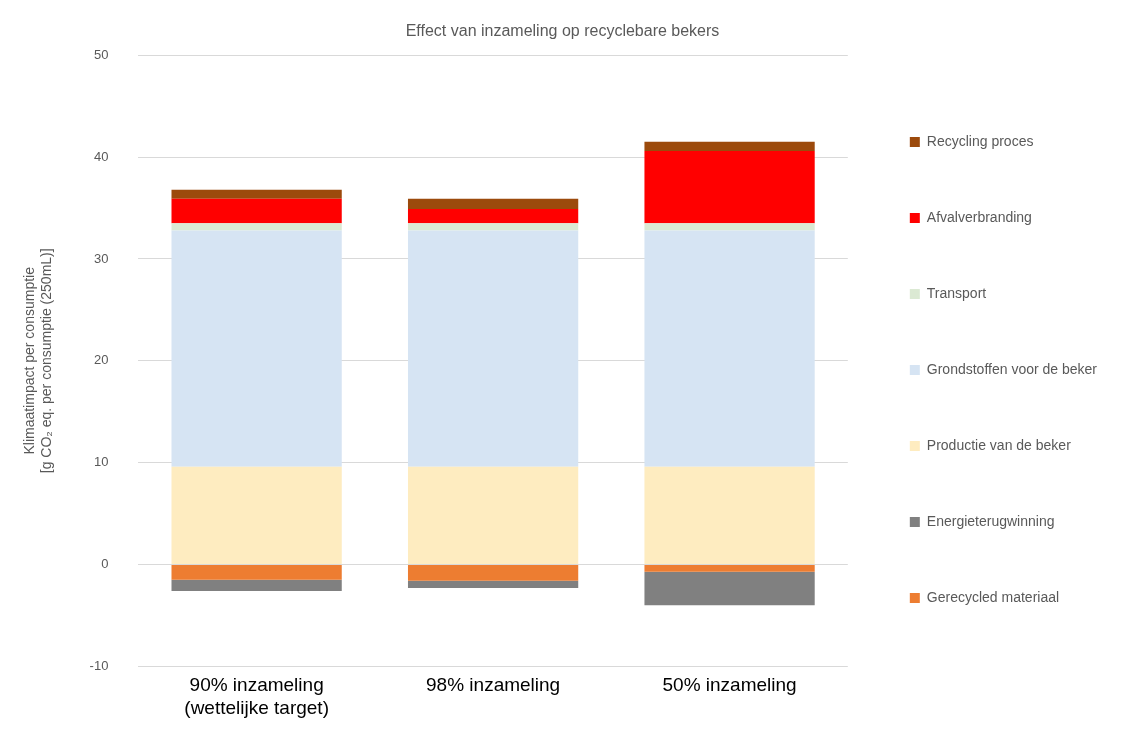 The image size is (1125, 733). I want to click on legend-label: Productie van de beker, so click(999, 444).